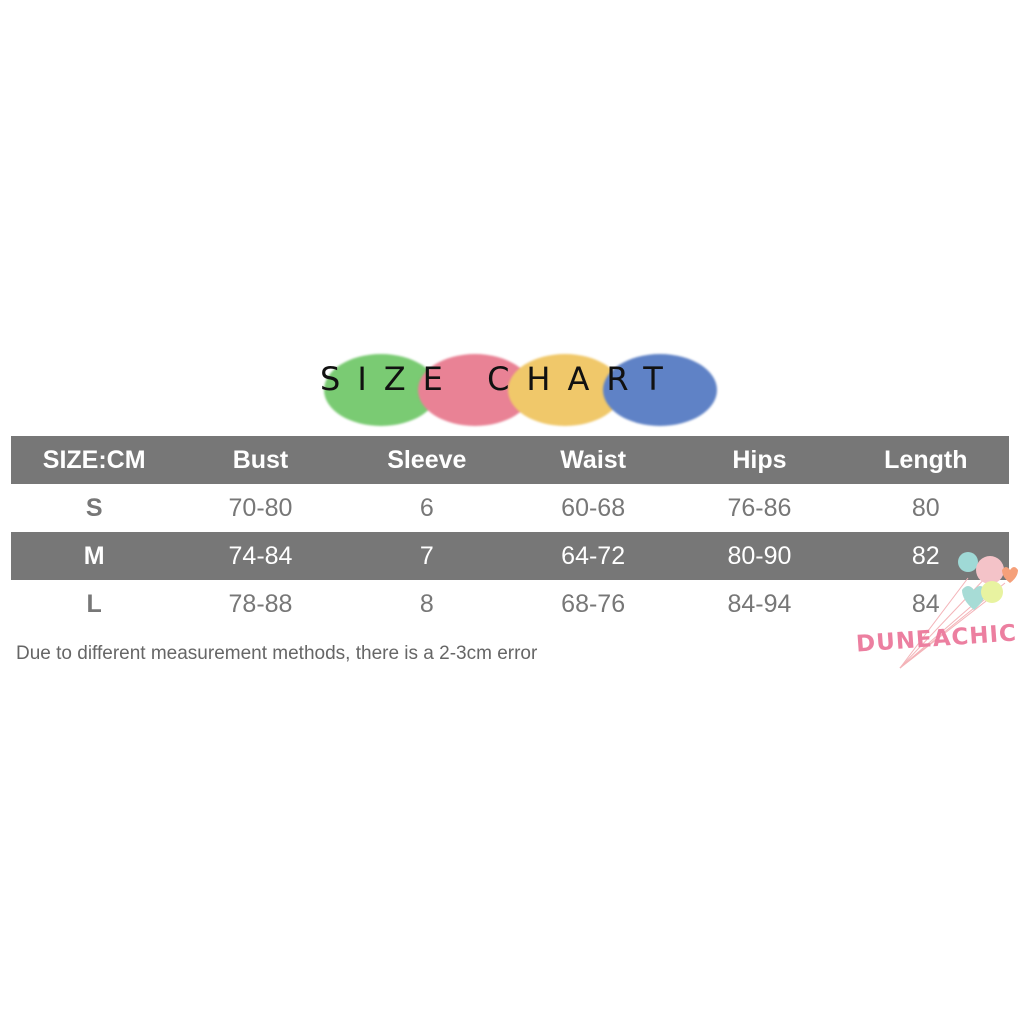 Image resolution: width=1024 pixels, height=1024 pixels. I want to click on cell: M, so click(94, 556).